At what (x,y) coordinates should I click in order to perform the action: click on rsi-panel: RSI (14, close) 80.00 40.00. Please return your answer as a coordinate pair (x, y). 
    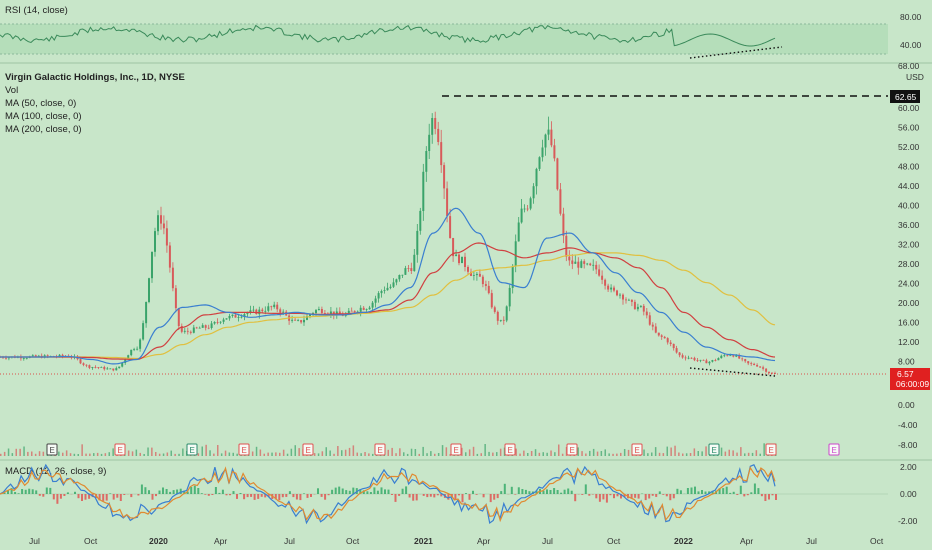
    Looking at the image, I should click on (466, 34).